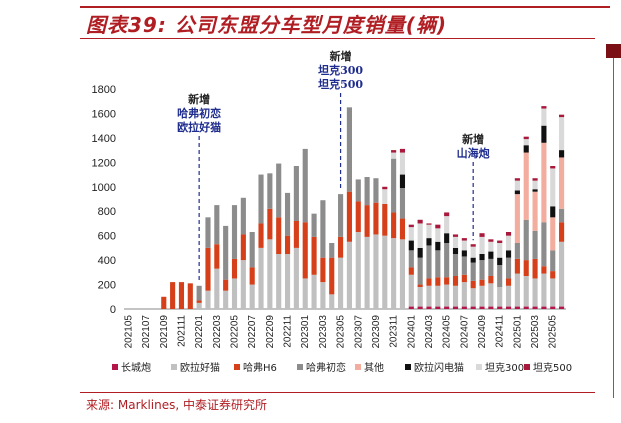 The width and height of the screenshot is (621, 423). What do you see at coordinates (235, 332) in the screenshot?
I see `x-tick-label: 202205` at bounding box center [235, 332].